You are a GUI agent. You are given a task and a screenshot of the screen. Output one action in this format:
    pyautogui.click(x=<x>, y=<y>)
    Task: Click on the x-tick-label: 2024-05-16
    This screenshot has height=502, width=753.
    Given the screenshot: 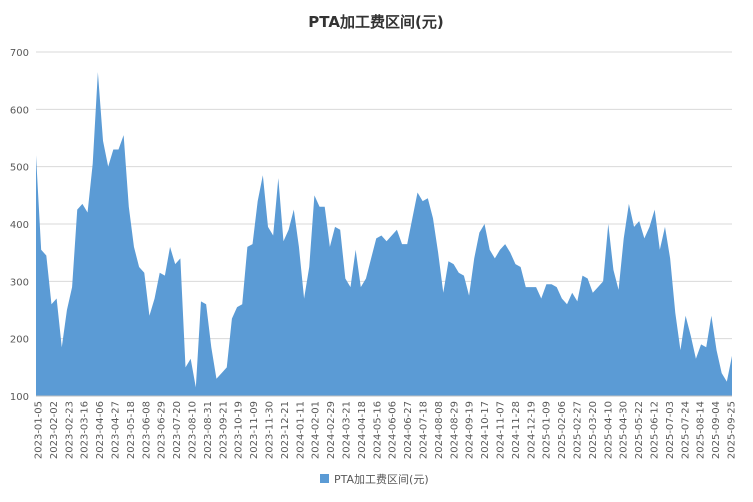 What is the action you would take?
    pyautogui.click(x=377, y=430)
    